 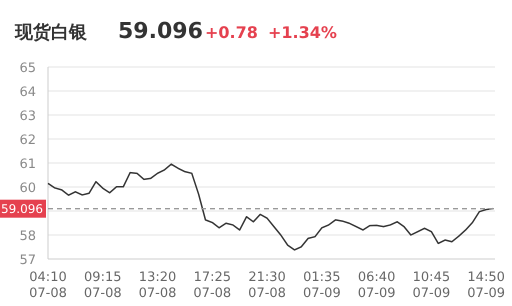 What do you see at coordinates (27, 188) in the screenshot?
I see `y-tick-label: 60` at bounding box center [27, 188].